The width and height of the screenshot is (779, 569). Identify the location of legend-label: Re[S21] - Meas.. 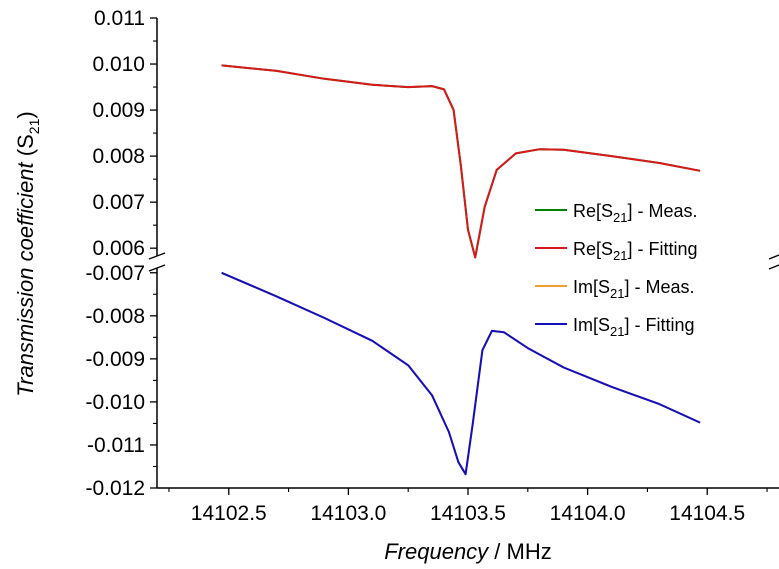
(635, 213).